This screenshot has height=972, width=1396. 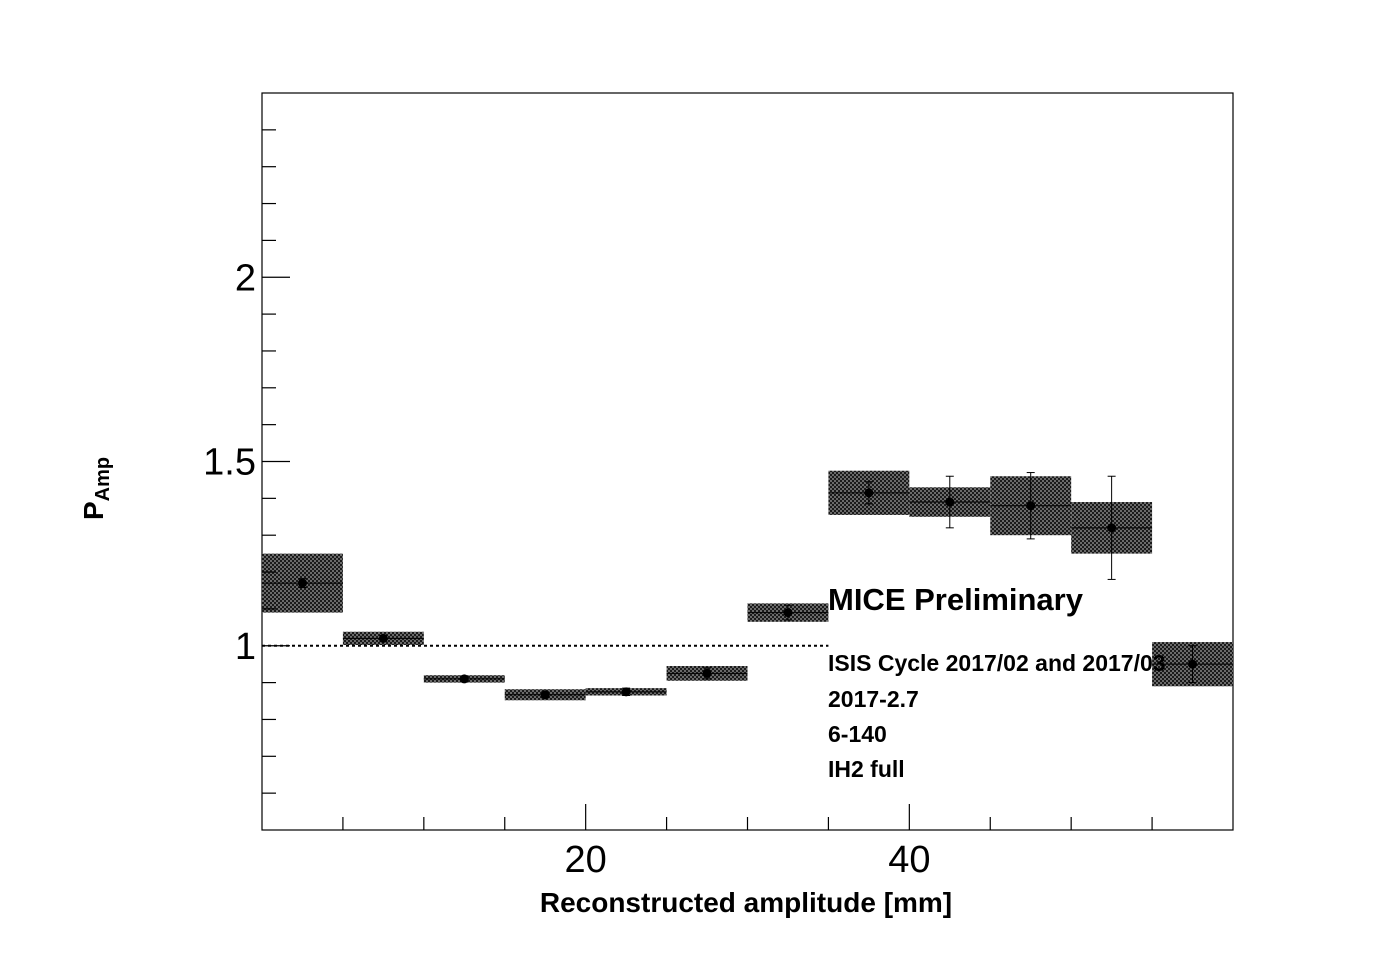 I want to click on y-tick-label: 1.5, so click(x=229, y=463).